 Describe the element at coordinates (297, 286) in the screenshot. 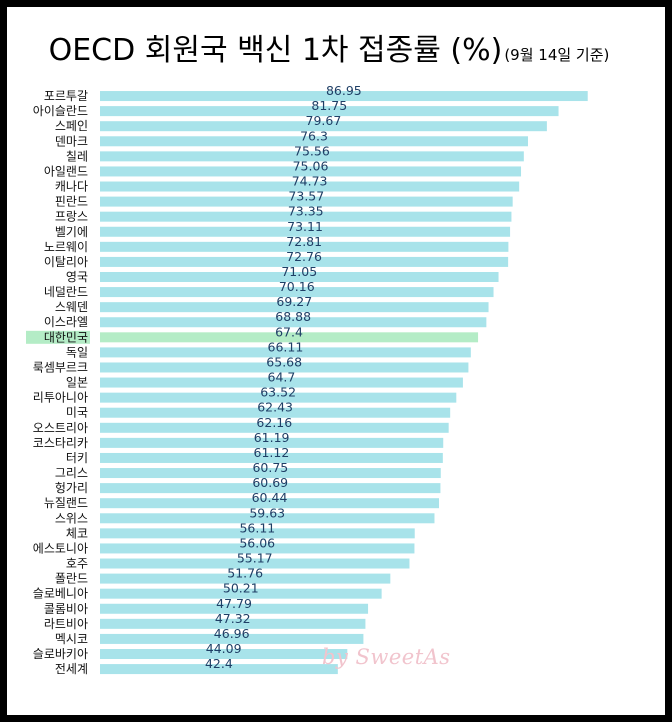

I see `value-label: 70.16` at that location.